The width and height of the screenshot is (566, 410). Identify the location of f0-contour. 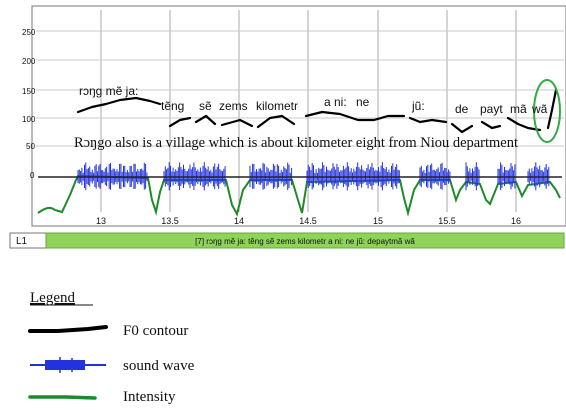
(317, 111).